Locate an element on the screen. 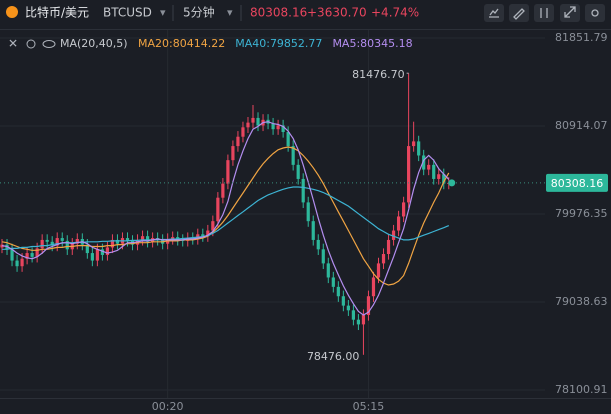 The height and width of the screenshot is (414, 611). draw-button is located at coordinates (519, 13).